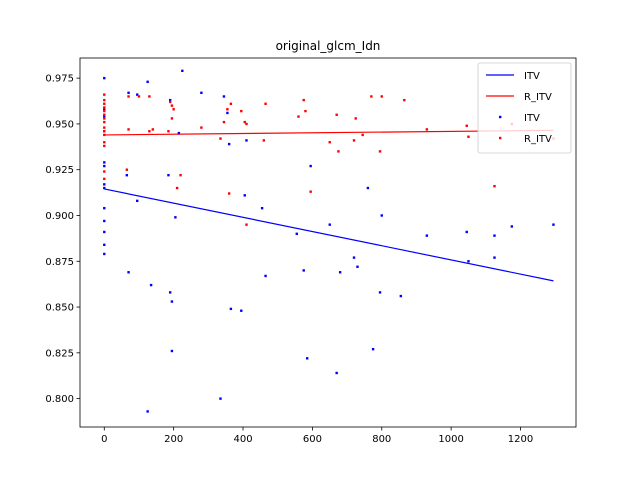 The width and height of the screenshot is (640, 480). I want to click on y-tick-label: 0.800, so click(59, 399).